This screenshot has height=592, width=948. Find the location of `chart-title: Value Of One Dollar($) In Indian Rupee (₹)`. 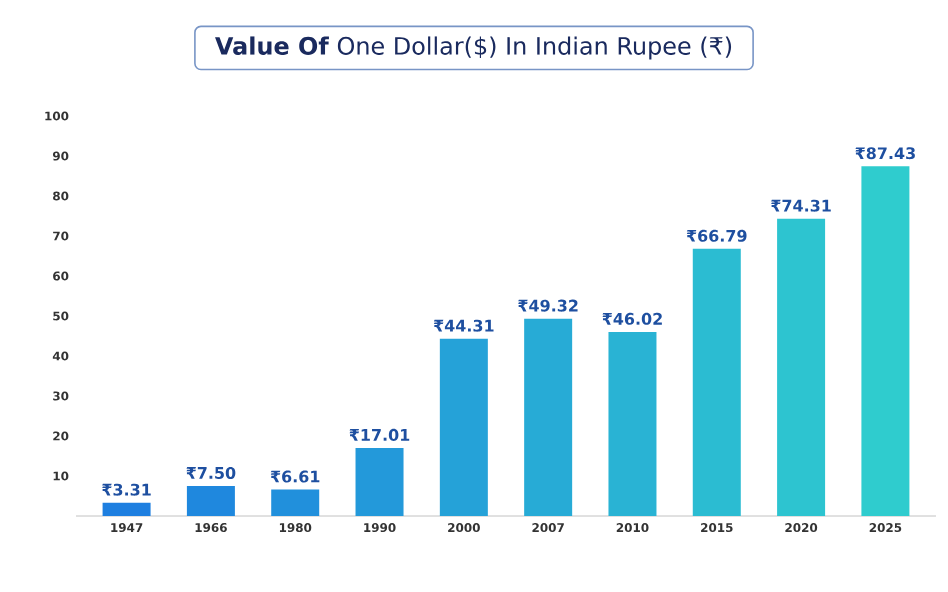

chart-title: Value Of One Dollar($) In Indian Rupee (₹) is located at coordinates (473, 48).